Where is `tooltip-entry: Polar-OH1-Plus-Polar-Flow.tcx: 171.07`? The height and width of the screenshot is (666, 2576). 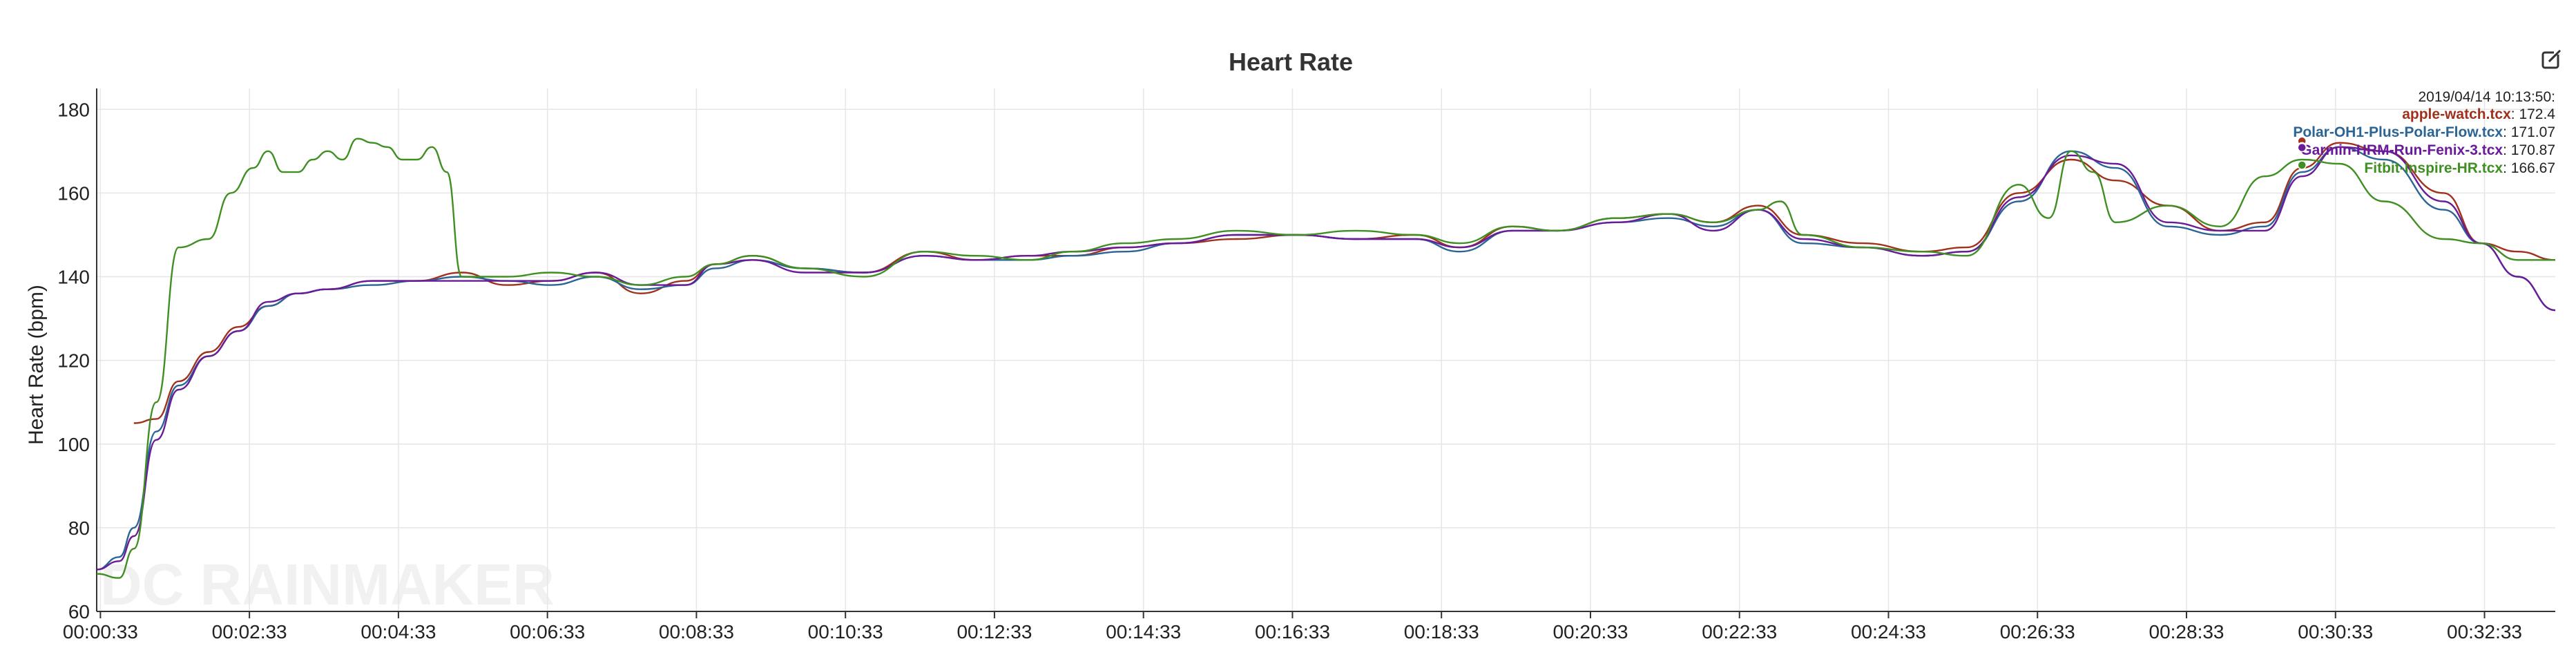 tooltip-entry: Polar-OH1-Plus-Polar-Flow.tcx: 171.07 is located at coordinates (2424, 132).